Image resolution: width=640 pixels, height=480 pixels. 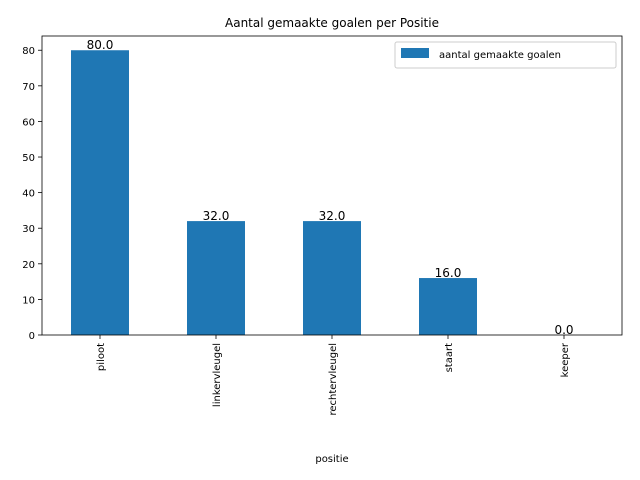 What do you see at coordinates (448, 306) in the screenshot?
I see `bar-staart` at bounding box center [448, 306].